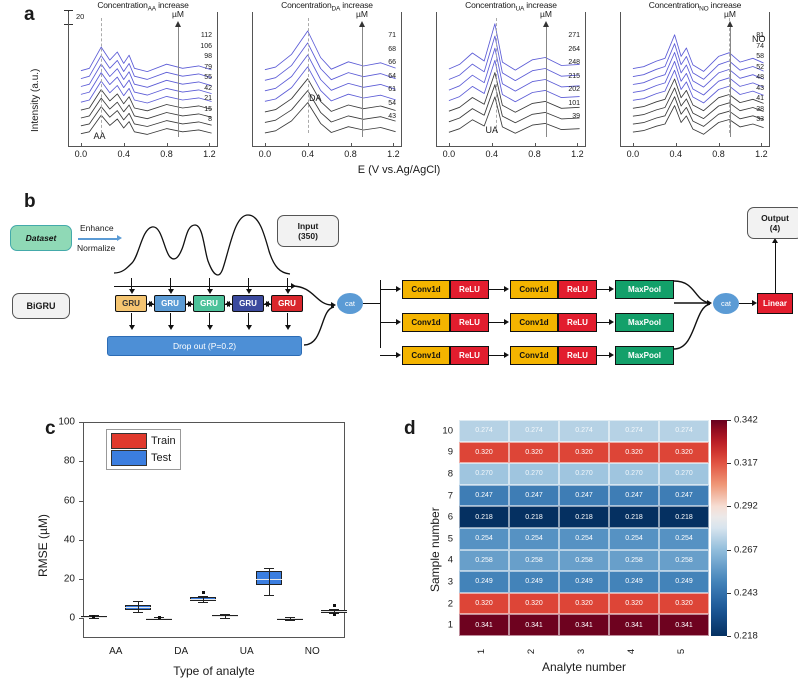  What do you see at coordinates (426, 289) in the screenshot?
I see `conv1d-node-r1-1: Conv1d` at bounding box center [426, 289].